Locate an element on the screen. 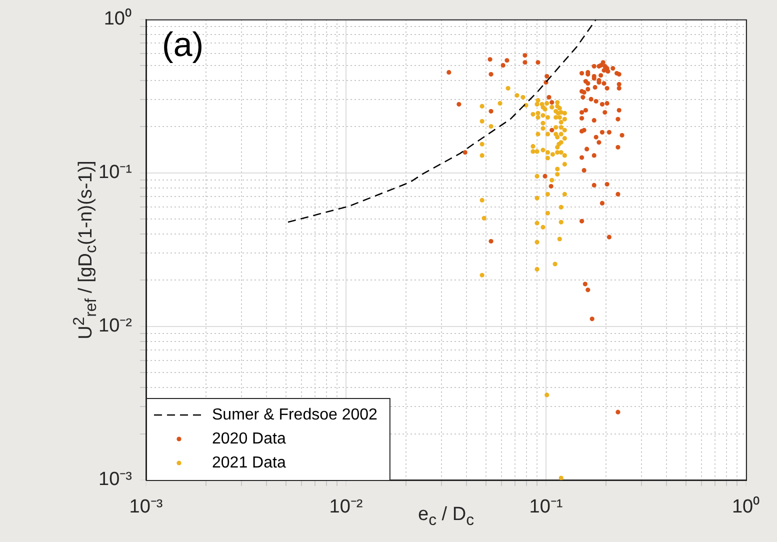  y-tick-label: 10⁰ is located at coordinates (118, 19).